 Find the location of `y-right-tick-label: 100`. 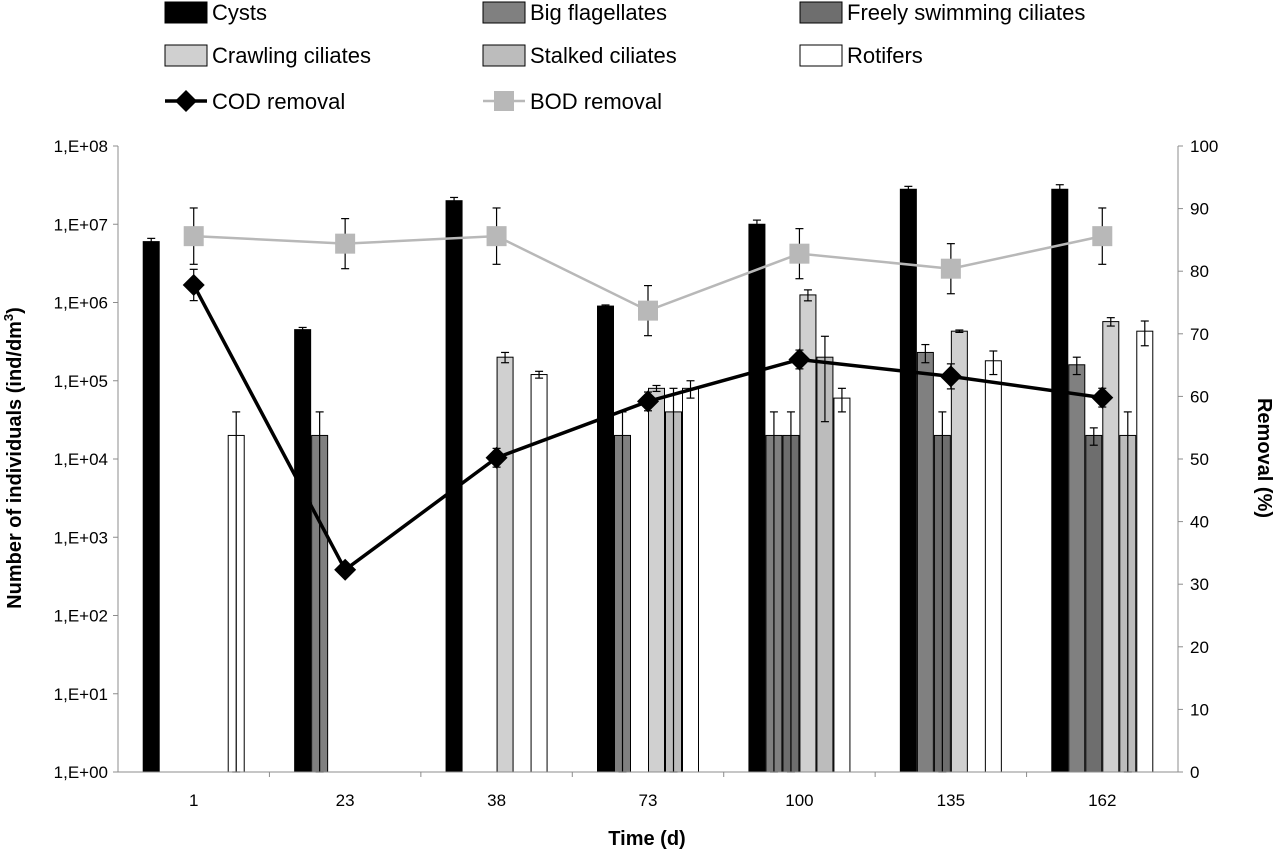

y-right-tick-label: 100 is located at coordinates (1204, 146).